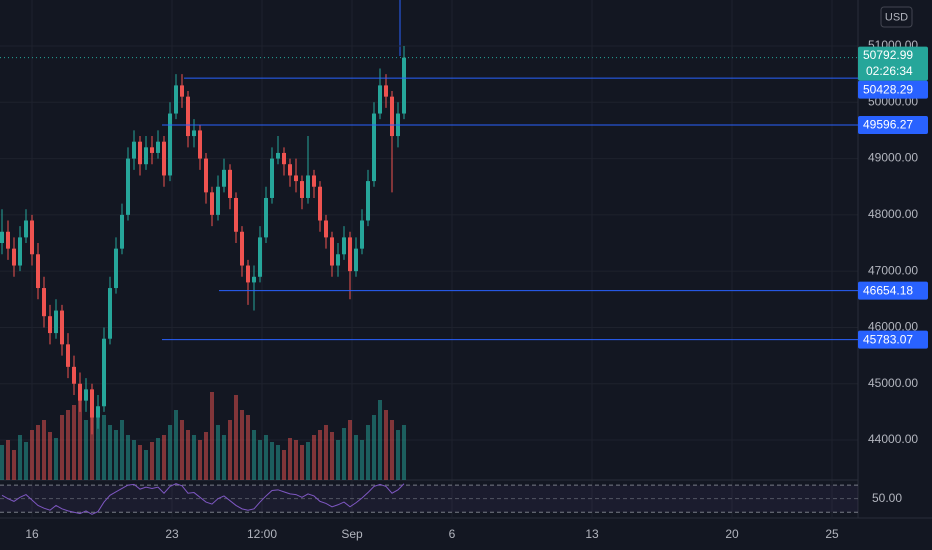  Describe the element at coordinates (893, 214) in the screenshot. I see `y-tick-label: 48000.00` at that location.